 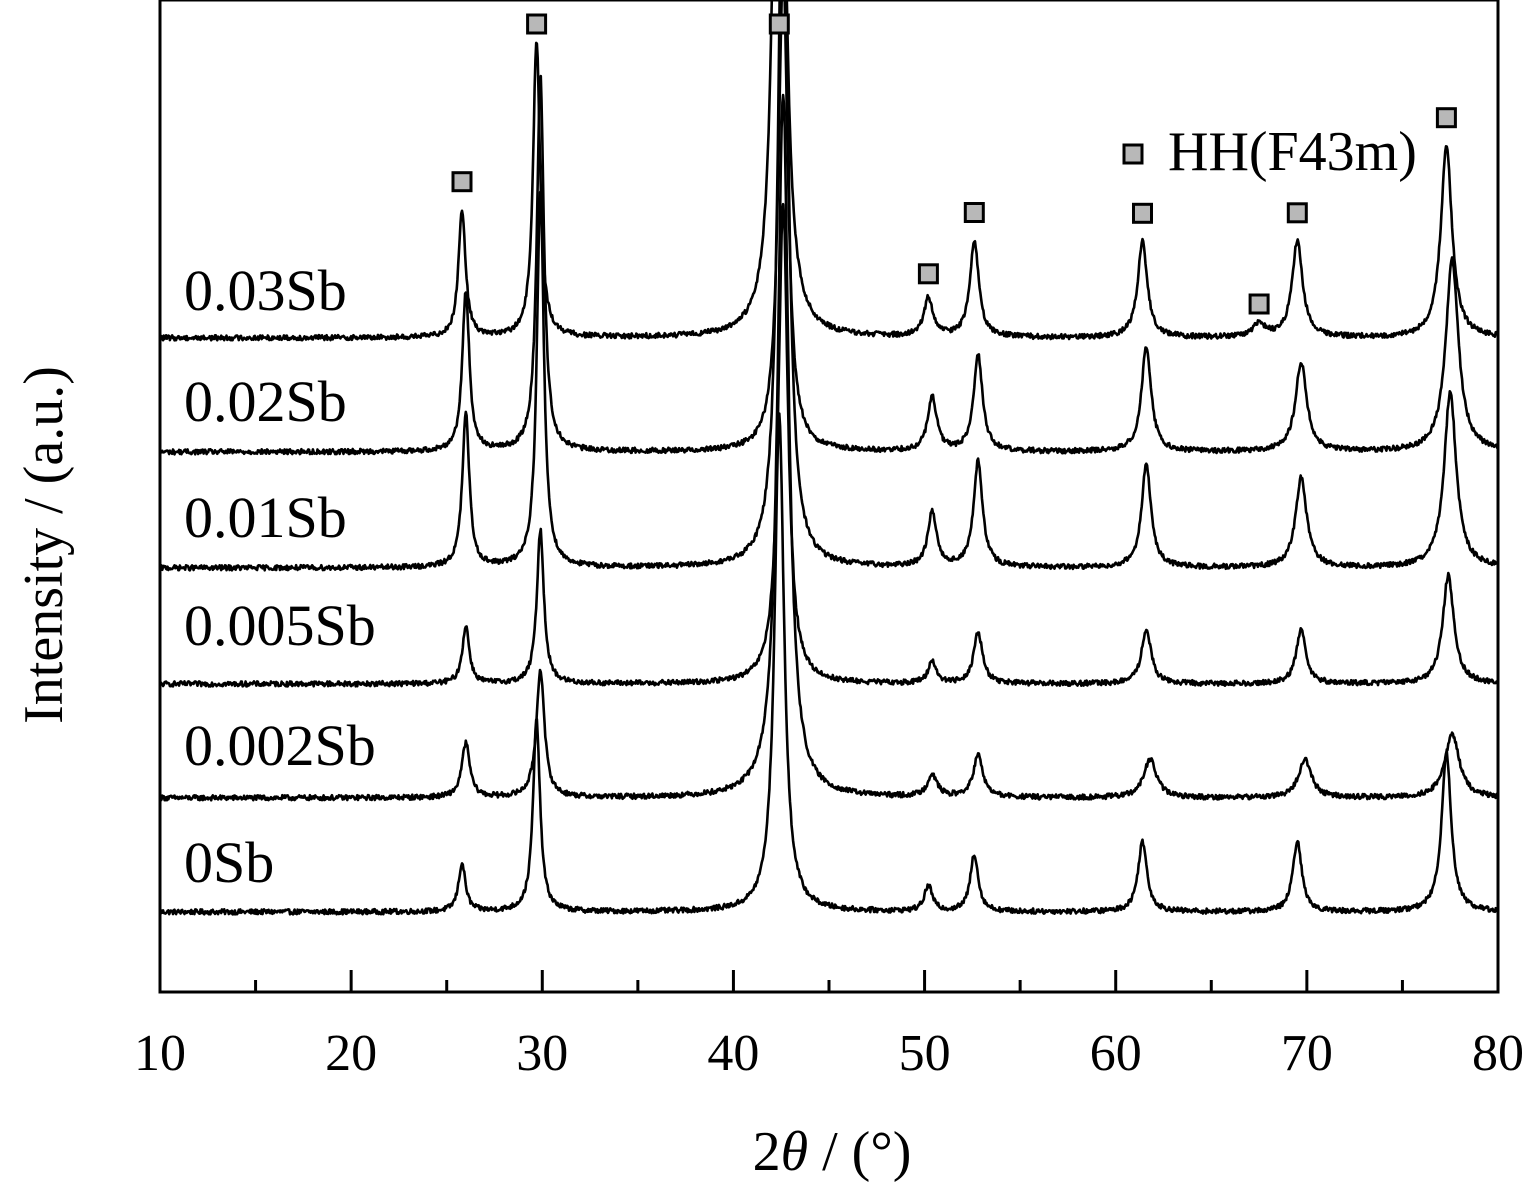 I want to click on x-tick-label-50: 50, so click(x=925, y=1053).